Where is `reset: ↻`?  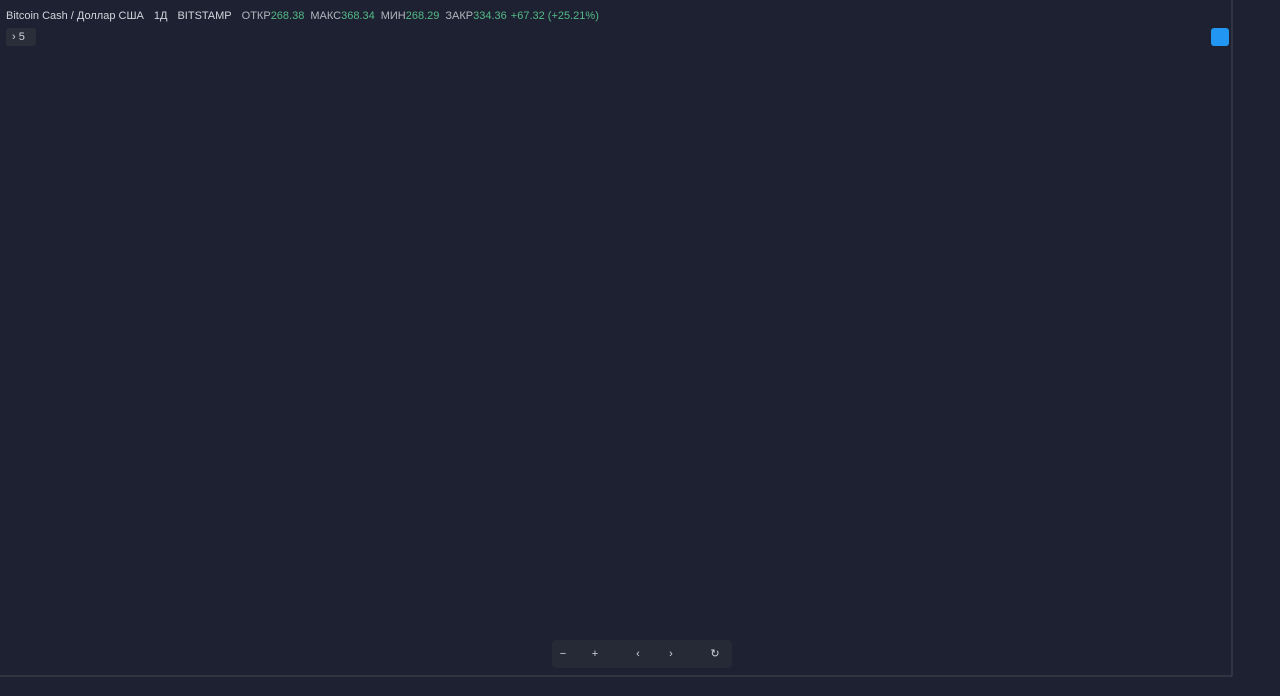 reset: ↻ is located at coordinates (714, 654).